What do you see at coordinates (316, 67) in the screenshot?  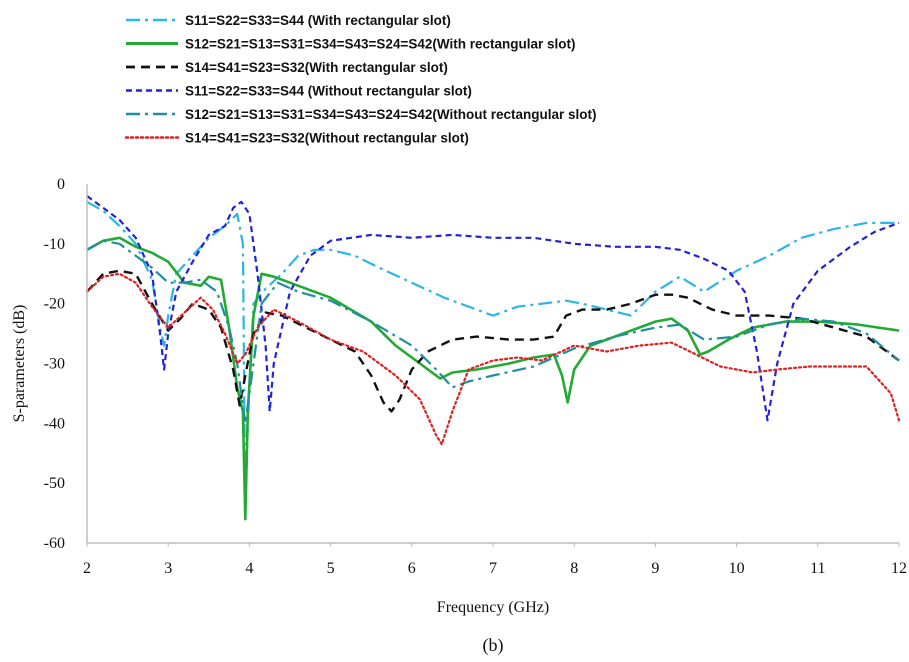 I see `series-3-legend-label: S14=S41=S23=S32(With rectangular slot)` at bounding box center [316, 67].